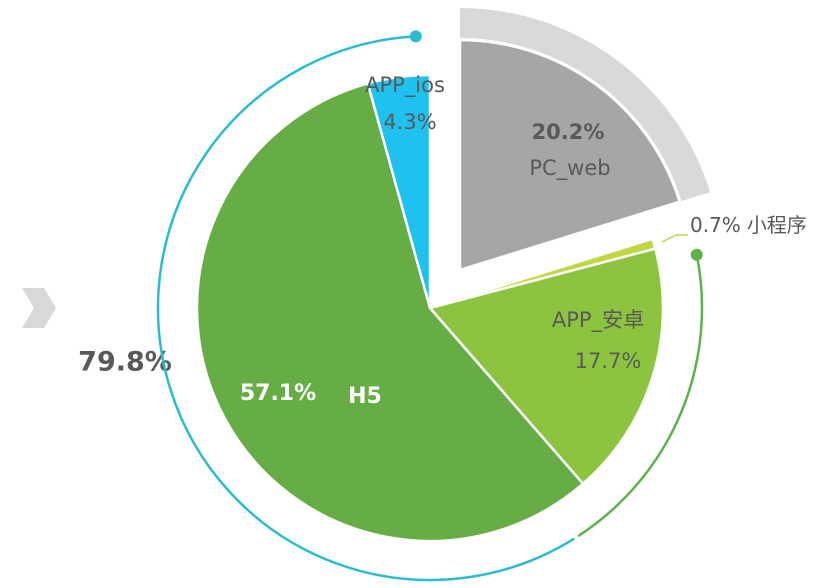  Describe the element at coordinates (777, 225) in the screenshot. I see `slice-label: 小程序` at that location.